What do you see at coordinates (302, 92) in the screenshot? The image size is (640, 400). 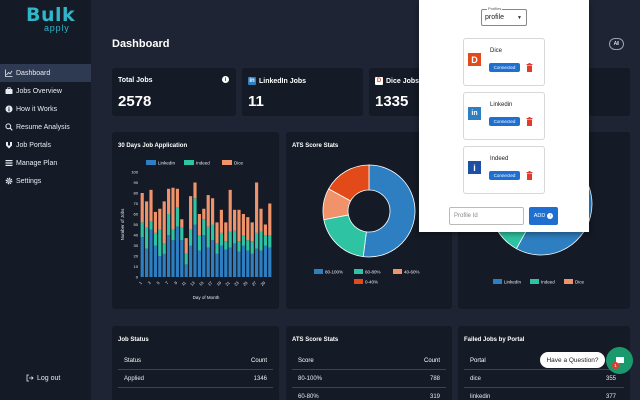 I see `stat-card-linkedin-jobs: in LinkedIn Jobs 11` at bounding box center [302, 92].